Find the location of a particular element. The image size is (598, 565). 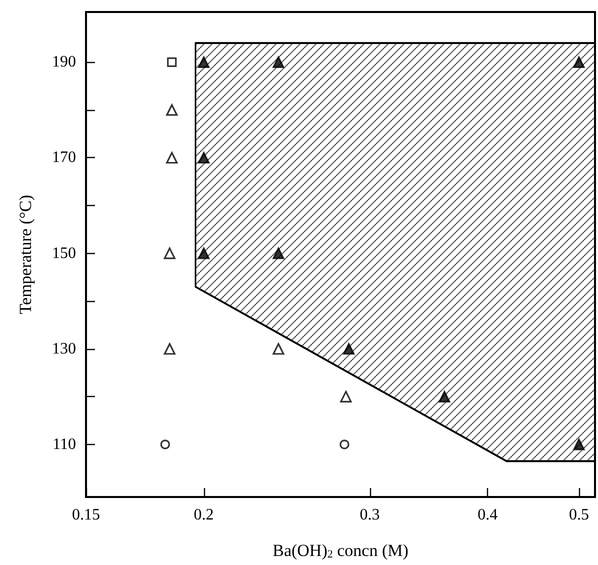

y-tick-label: 130 is located at coordinates (64, 349).